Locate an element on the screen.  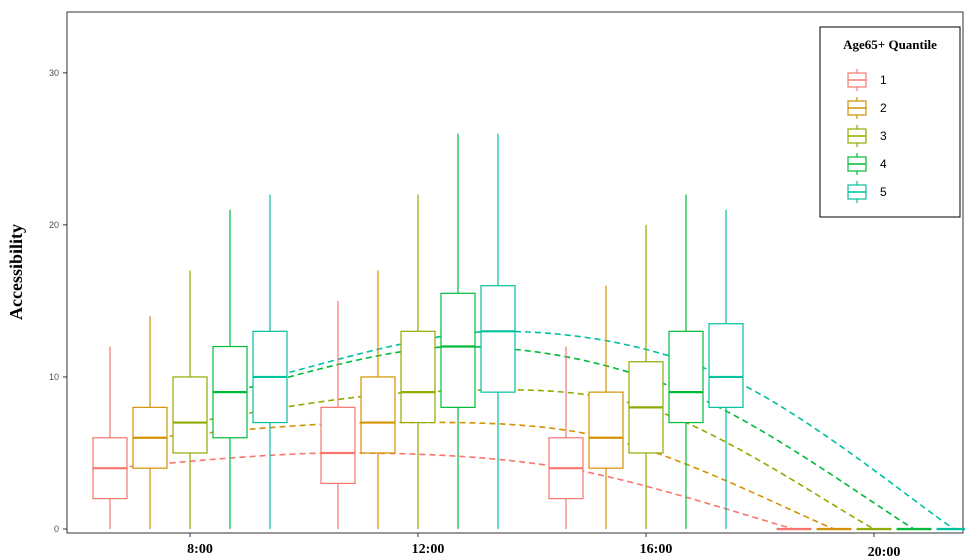
y-tick-label: 30 is located at coordinates (54, 73).